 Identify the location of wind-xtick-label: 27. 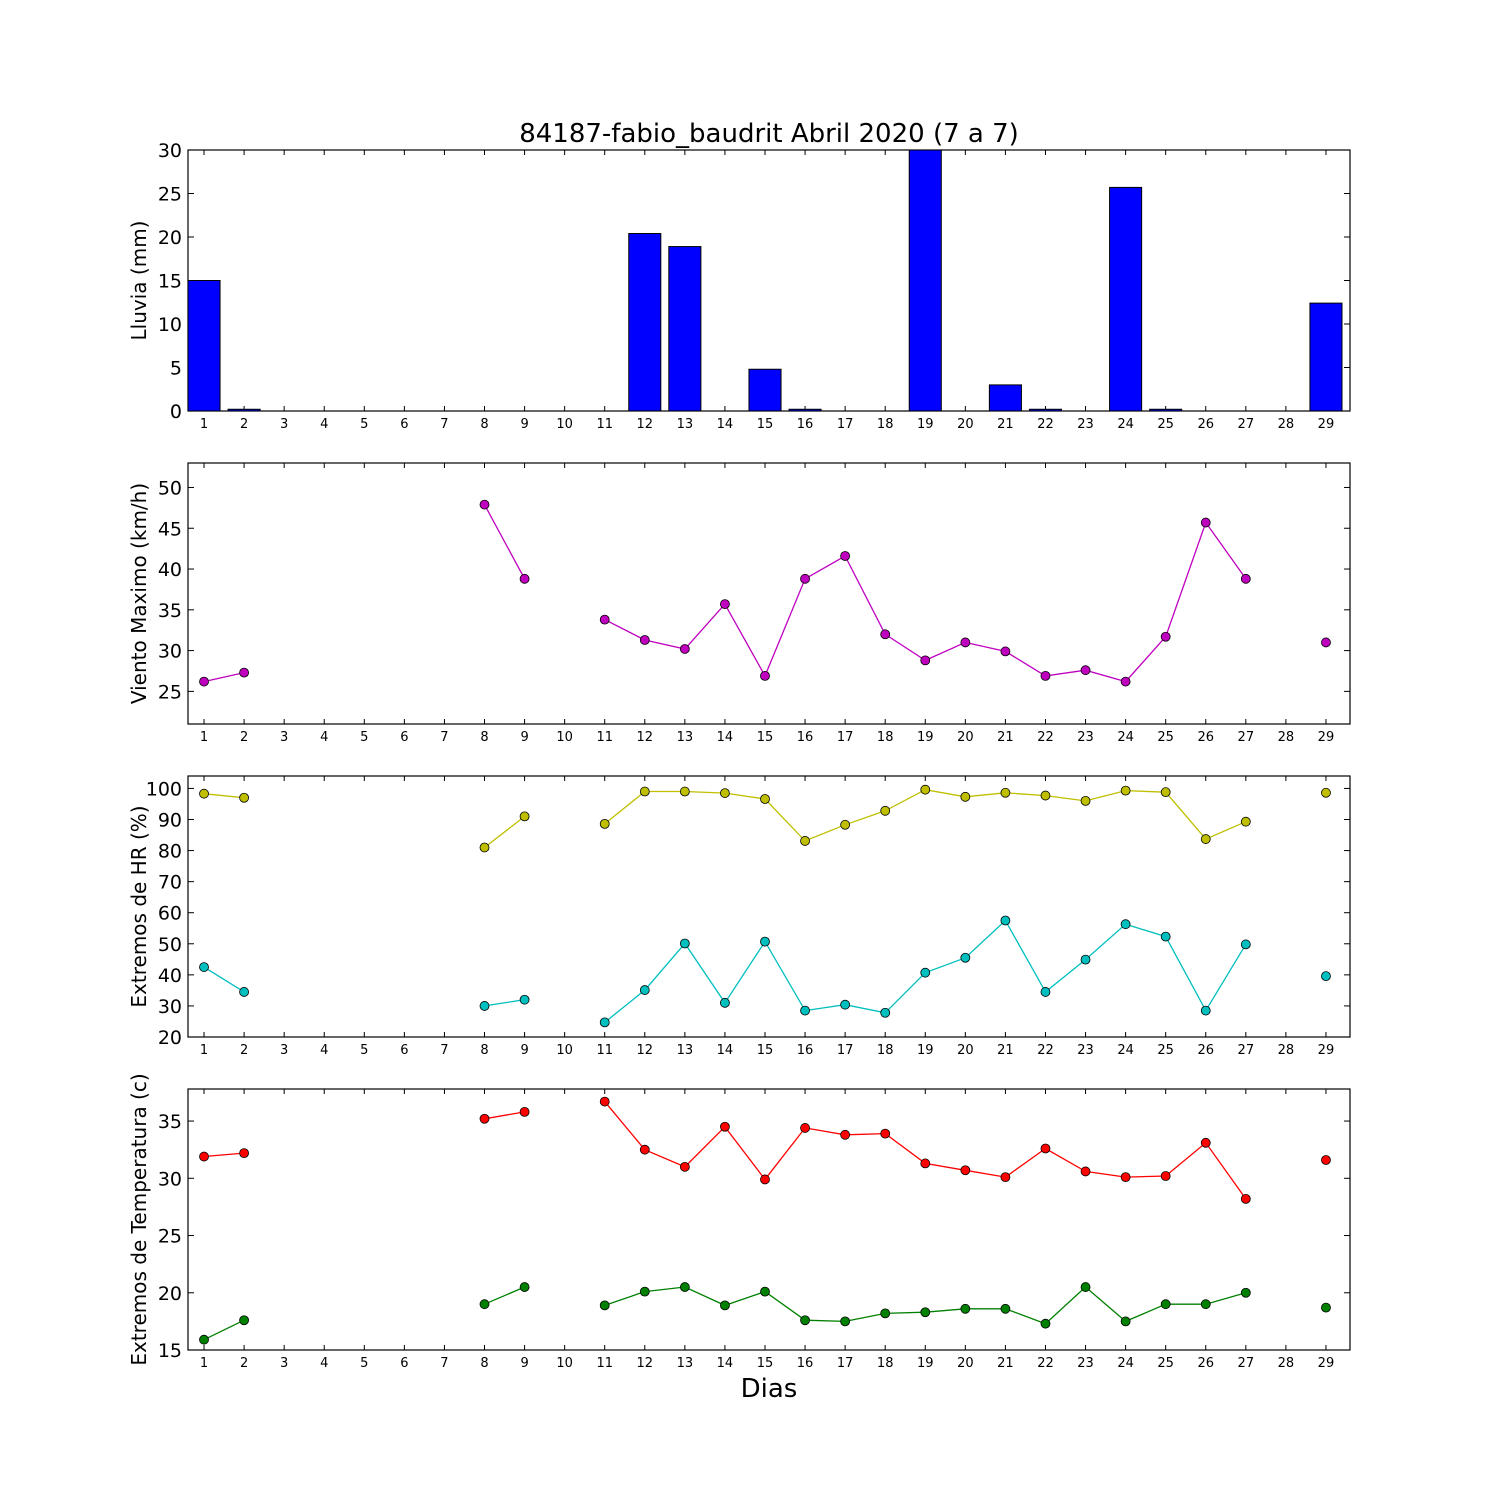
(1246, 737).